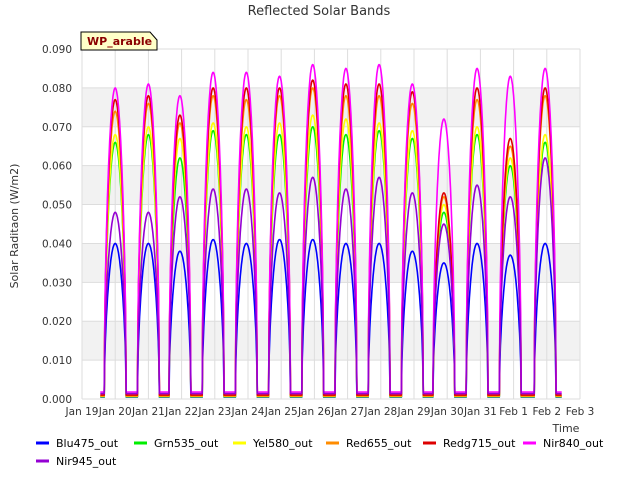 The width and height of the screenshot is (640, 480). I want to click on x-tick-label: Jan 19, so click(82, 412).